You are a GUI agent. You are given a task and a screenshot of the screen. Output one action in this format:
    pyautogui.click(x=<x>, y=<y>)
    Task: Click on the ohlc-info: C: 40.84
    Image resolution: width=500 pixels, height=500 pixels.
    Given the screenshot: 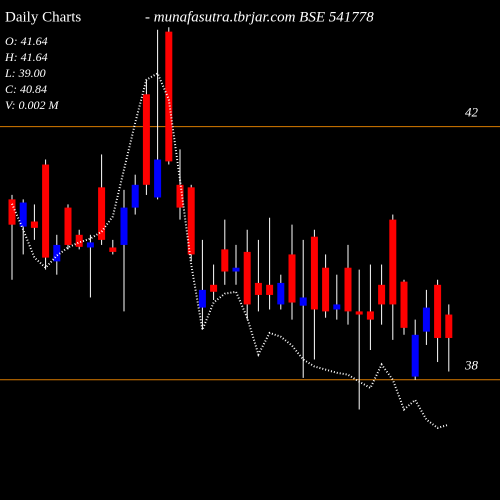 What is the action you would take?
    pyautogui.click(x=26, y=89)
    